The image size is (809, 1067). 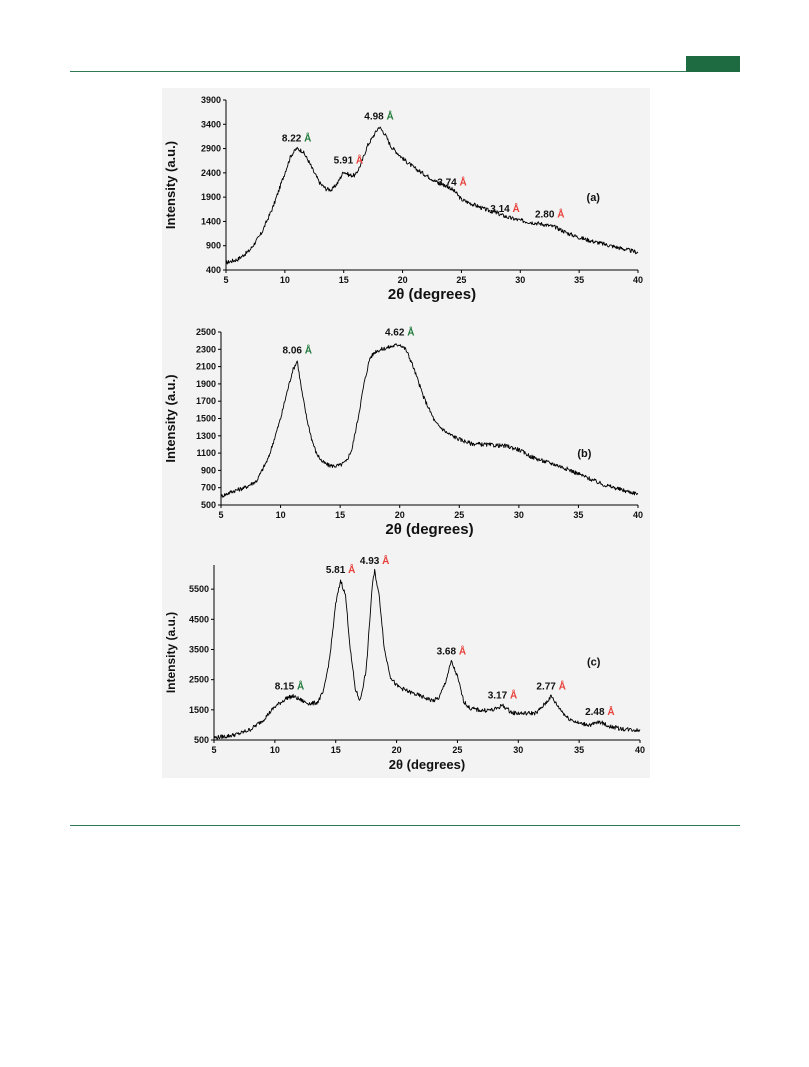 I want to click on y-tick-label: 700, so click(x=208, y=488).